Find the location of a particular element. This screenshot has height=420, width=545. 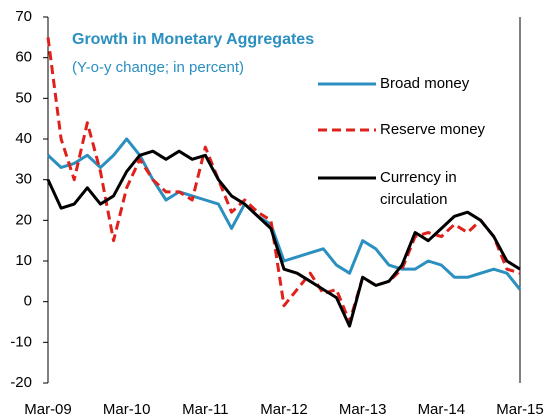

y-tick-label: -20 is located at coordinates (21, 382).